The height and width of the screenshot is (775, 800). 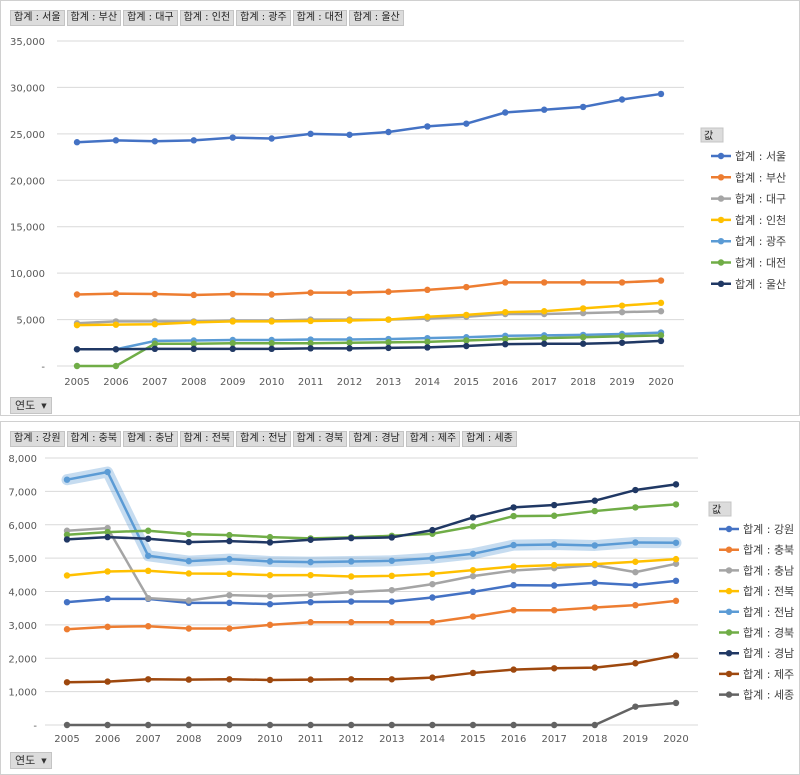 I want to click on field-button-3: 합계 : 전북, so click(x=207, y=439).